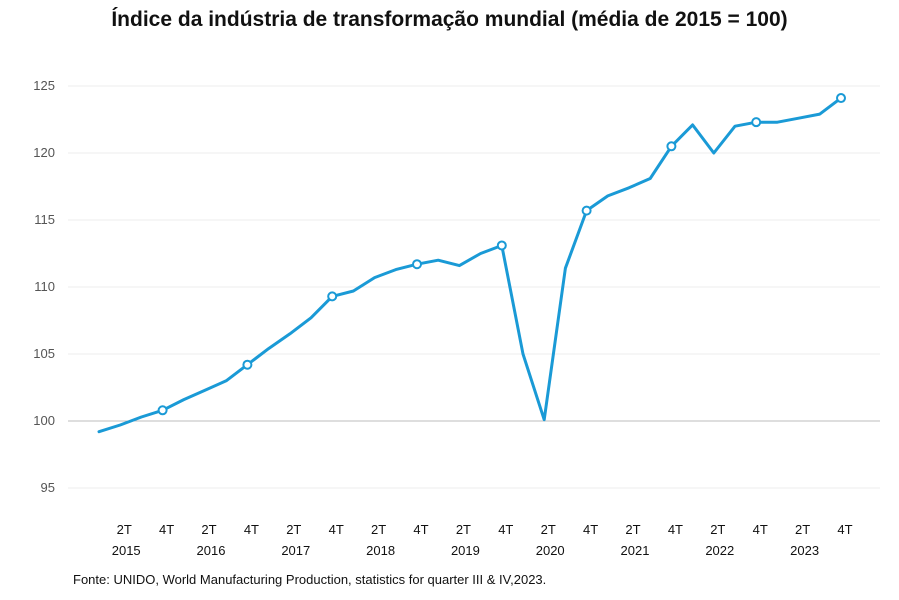 The height and width of the screenshot is (600, 899). Describe the element at coordinates (44, 353) in the screenshot. I see `y-tick-label: 105` at that location.